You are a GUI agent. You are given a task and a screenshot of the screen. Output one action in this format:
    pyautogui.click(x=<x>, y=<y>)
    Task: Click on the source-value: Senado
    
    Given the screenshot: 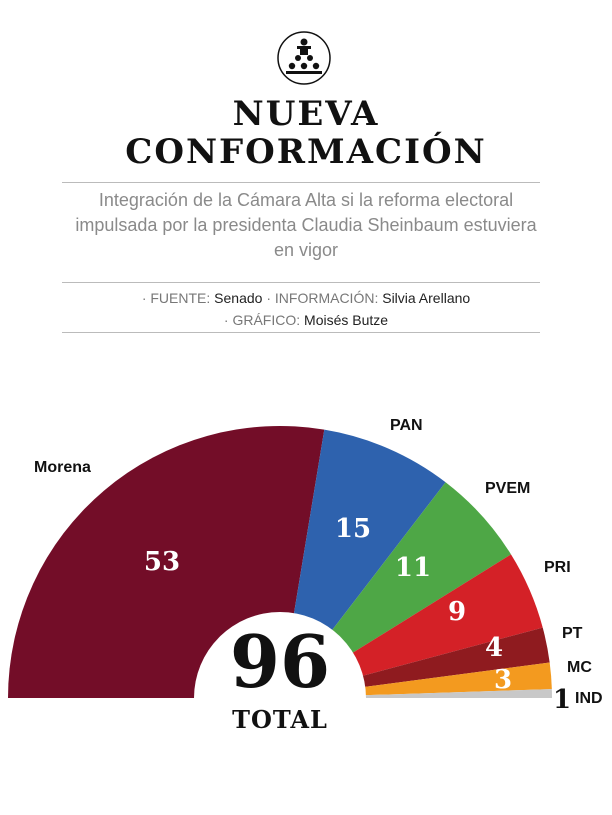 What is the action you would take?
    pyautogui.click(x=238, y=298)
    